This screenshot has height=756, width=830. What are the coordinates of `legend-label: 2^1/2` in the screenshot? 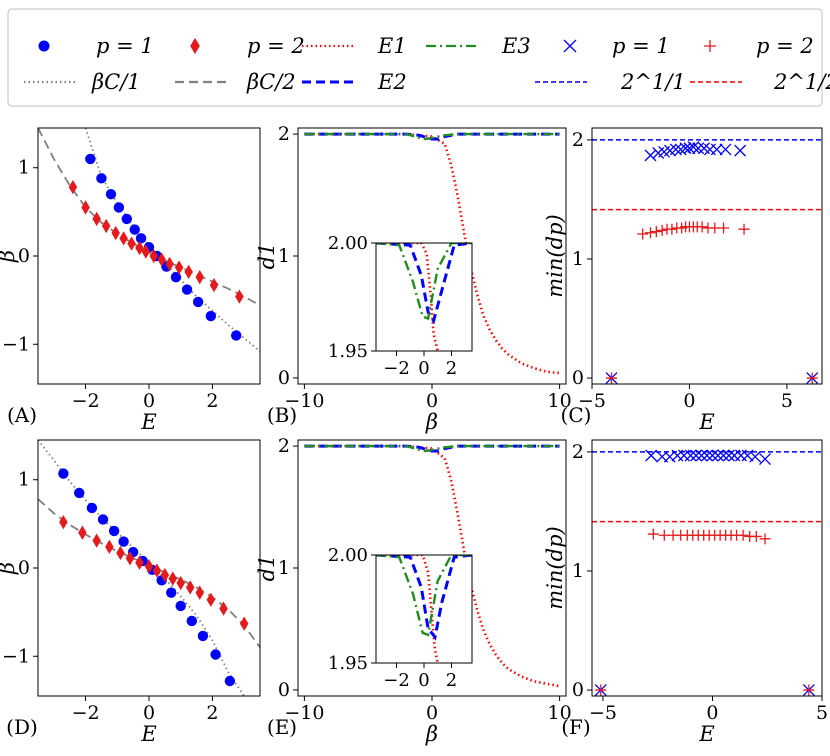 It's located at (801, 82).